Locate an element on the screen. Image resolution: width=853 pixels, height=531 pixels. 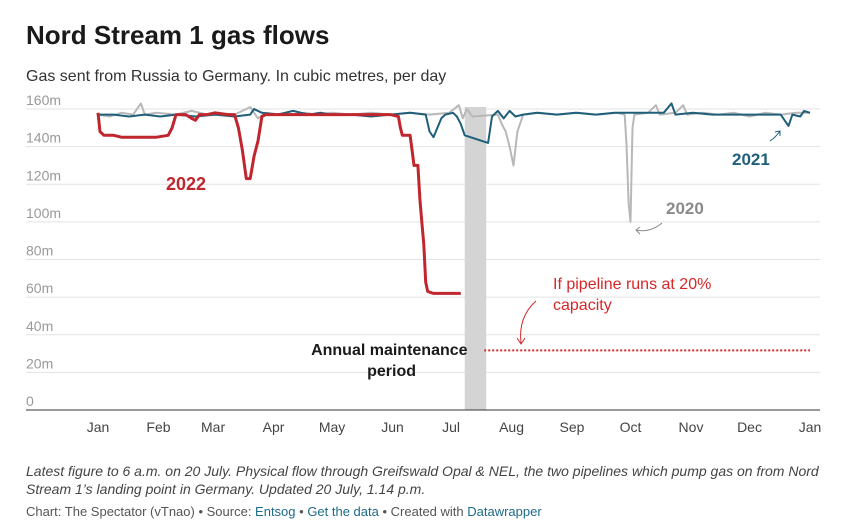
x-tick-label: Feb is located at coordinates (158, 427).